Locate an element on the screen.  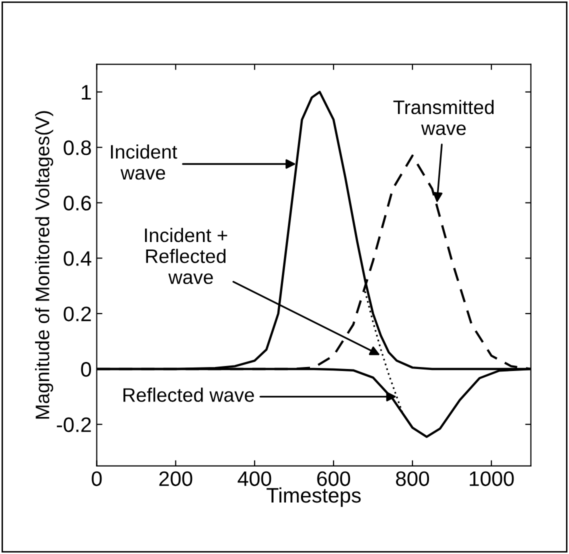
annotation: Incident + Reflected wave is located at coordinates (186, 256).